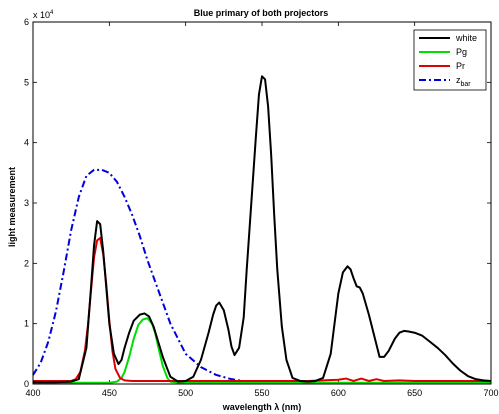 Image resolution: width=499 pixels, height=414 pixels. What do you see at coordinates (261, 393) in the screenshot?
I see `x-tick-label: 550` at bounding box center [261, 393].